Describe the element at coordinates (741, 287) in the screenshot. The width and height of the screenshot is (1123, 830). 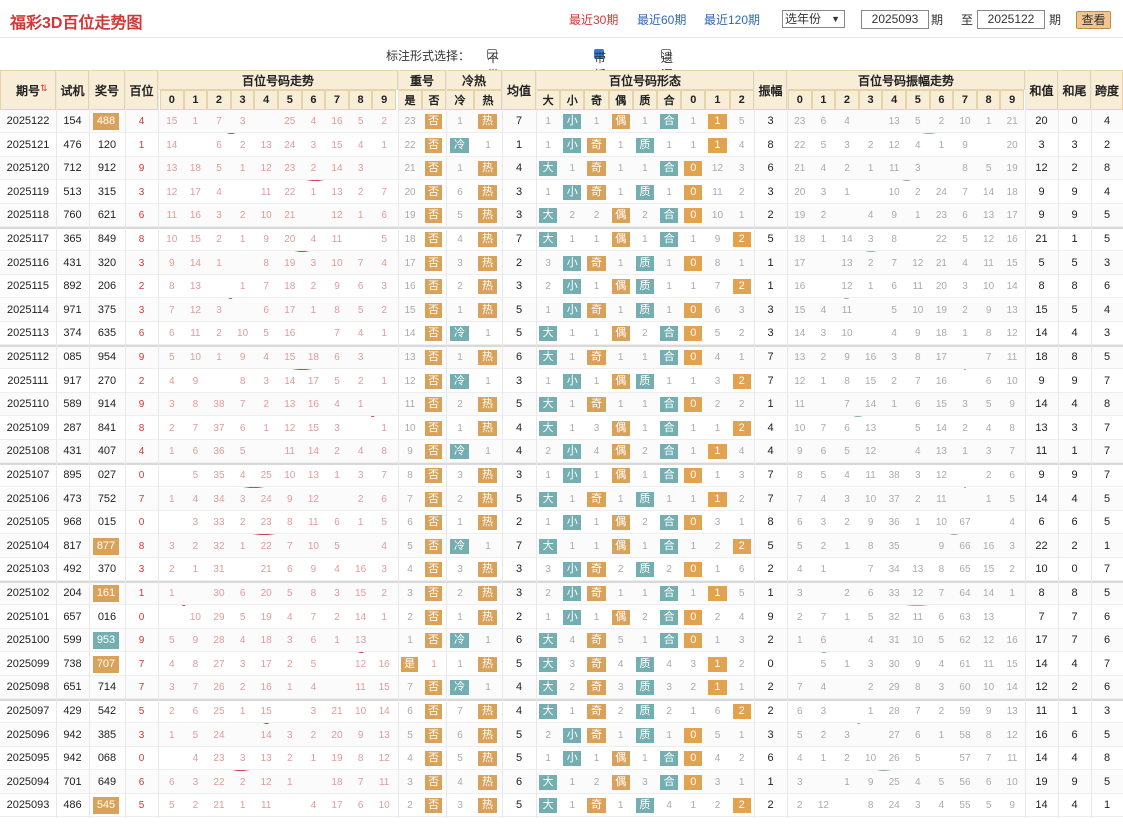
I see `mod-box: 2` at that location.